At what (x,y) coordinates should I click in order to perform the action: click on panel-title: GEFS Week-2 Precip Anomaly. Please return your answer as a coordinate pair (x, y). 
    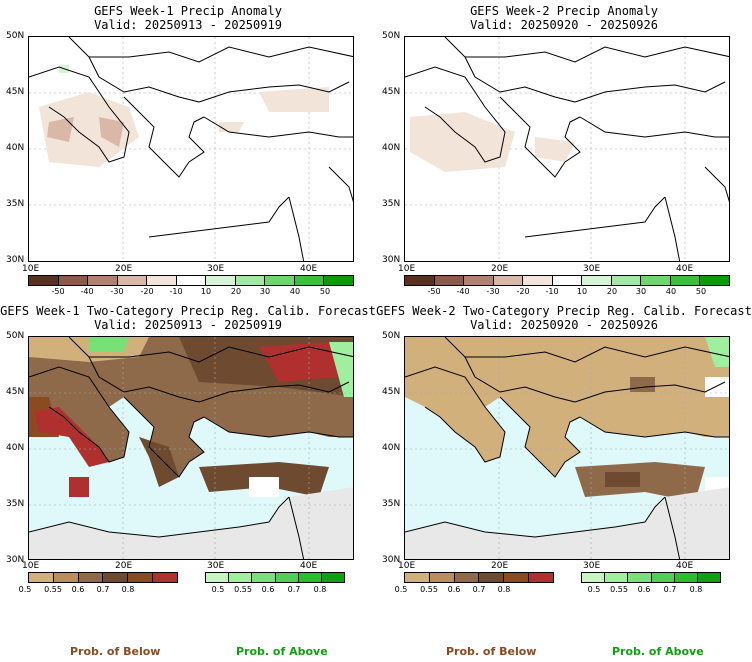
    Looking at the image, I should click on (564, 11).